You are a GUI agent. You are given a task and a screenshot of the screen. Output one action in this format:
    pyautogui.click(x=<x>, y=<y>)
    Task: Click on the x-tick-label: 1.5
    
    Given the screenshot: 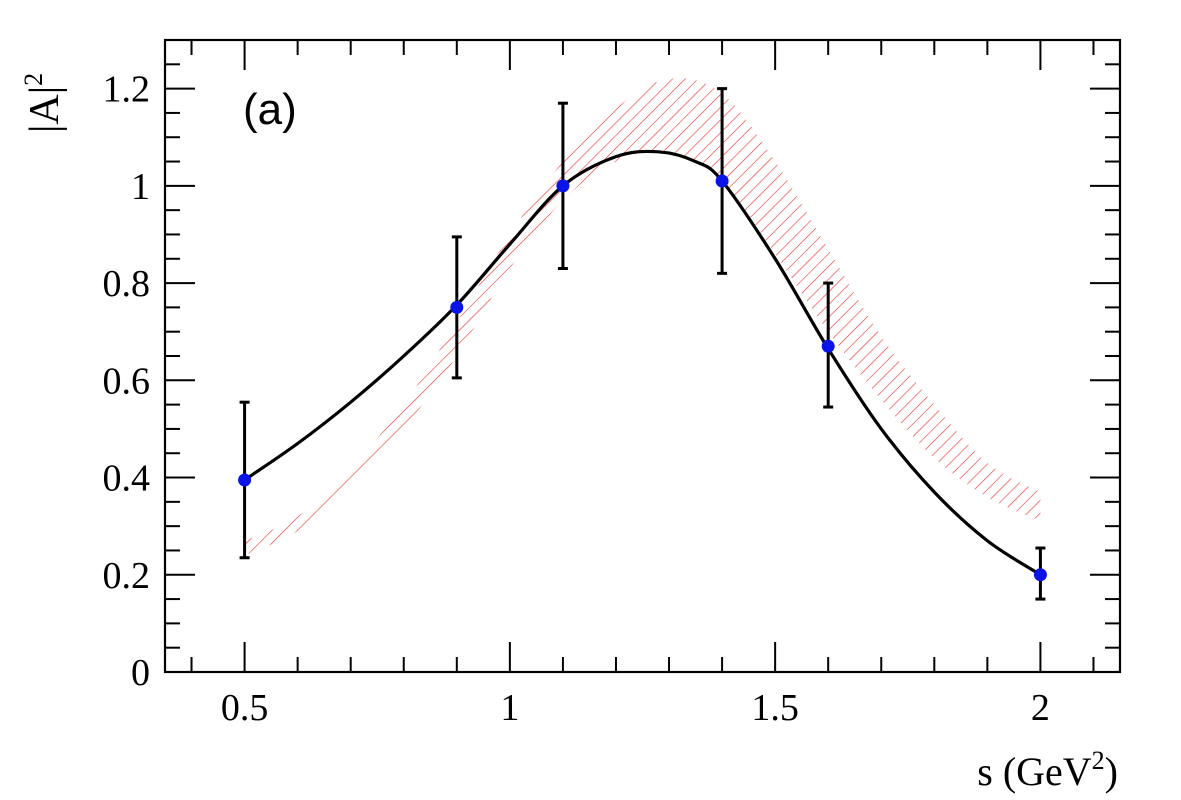 What is the action you would take?
    pyautogui.click(x=775, y=708)
    